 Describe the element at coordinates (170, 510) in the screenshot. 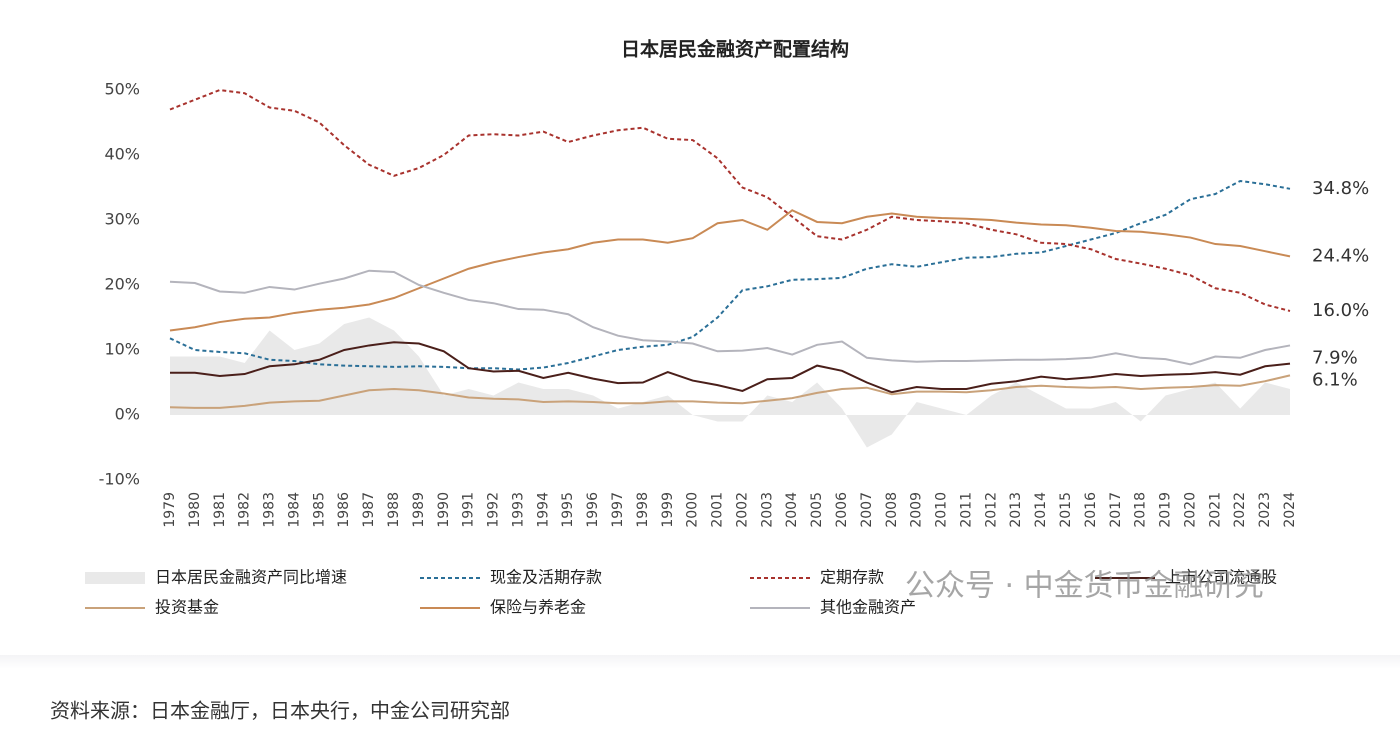

I see `x-tick-label: 1979` at that location.